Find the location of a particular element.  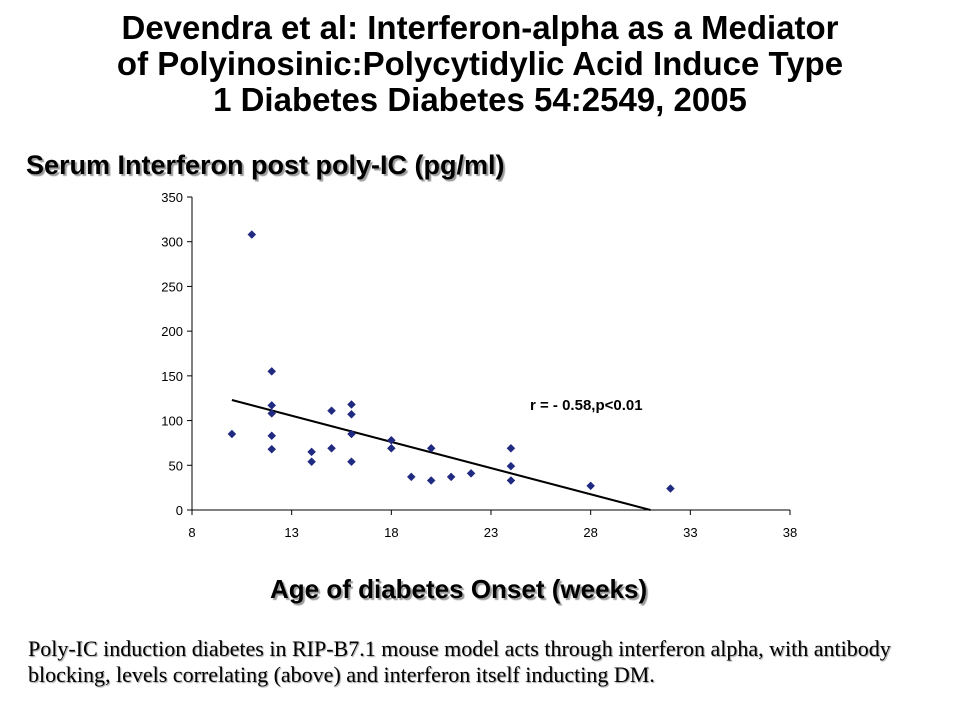

y-tick-label: 300 is located at coordinates (172, 242).